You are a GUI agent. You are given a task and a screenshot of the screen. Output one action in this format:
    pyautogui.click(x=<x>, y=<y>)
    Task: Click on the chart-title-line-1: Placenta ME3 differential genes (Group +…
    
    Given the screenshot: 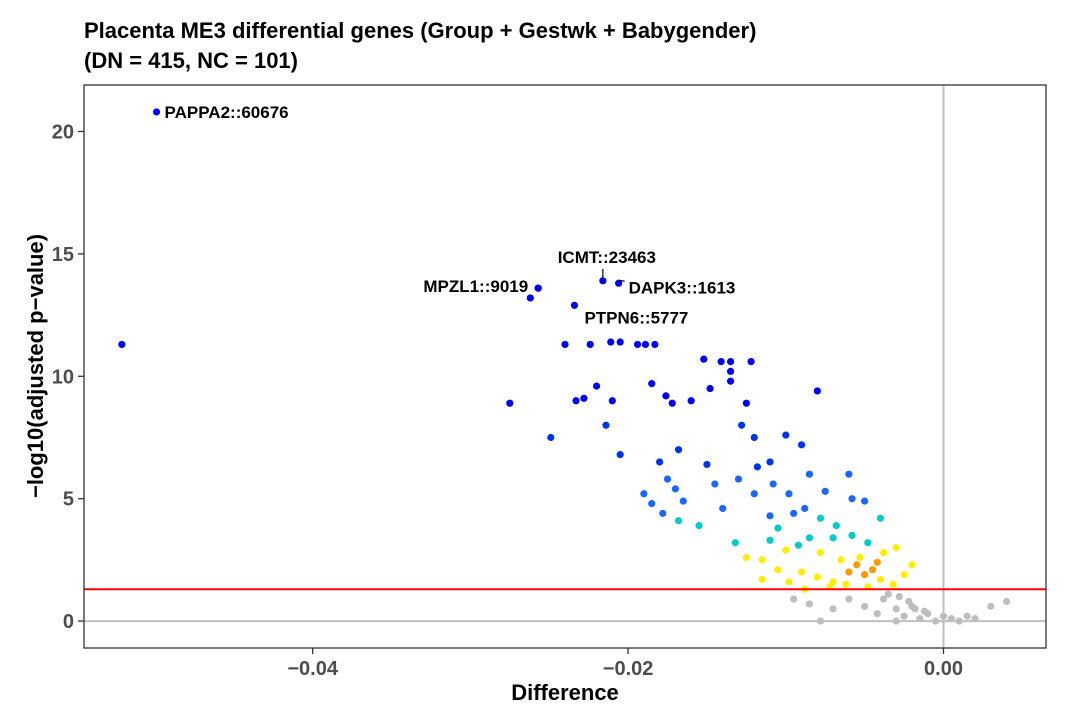 What is the action you would take?
    pyautogui.click(x=420, y=30)
    